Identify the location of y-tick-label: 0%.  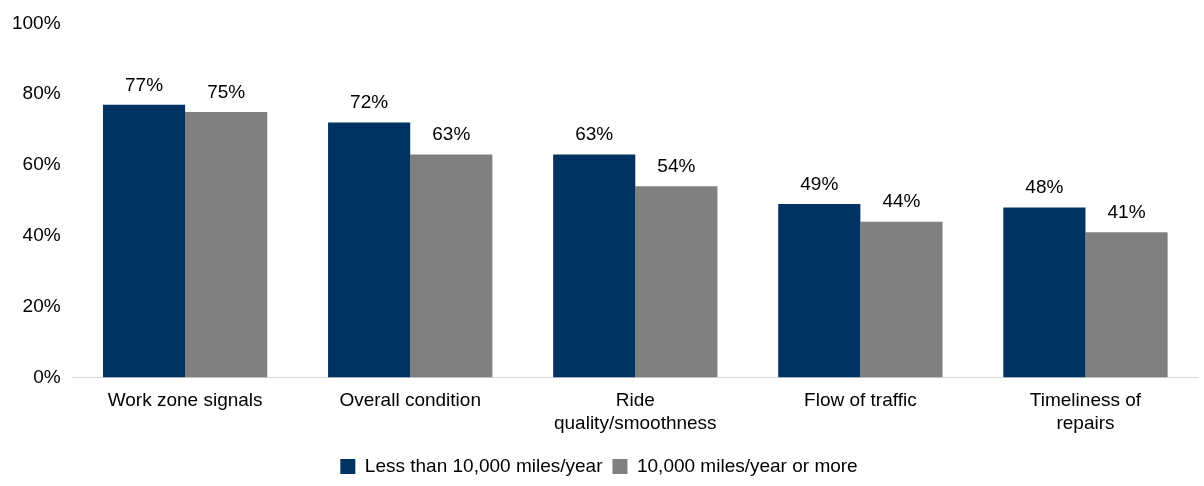
(47, 376).